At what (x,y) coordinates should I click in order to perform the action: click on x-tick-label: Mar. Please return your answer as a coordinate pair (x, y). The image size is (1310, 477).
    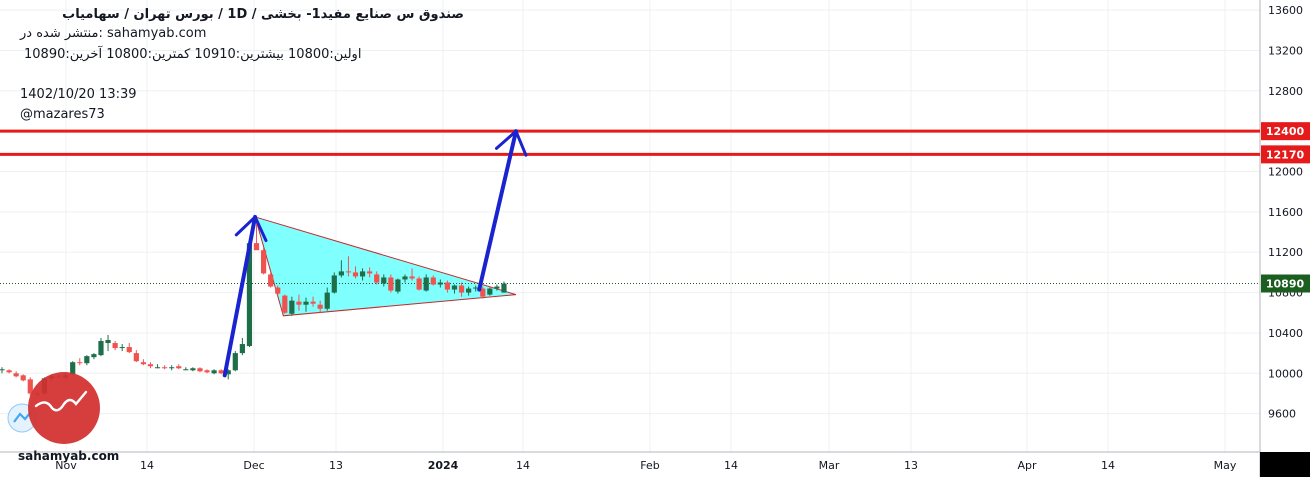
    Looking at the image, I should click on (829, 465).